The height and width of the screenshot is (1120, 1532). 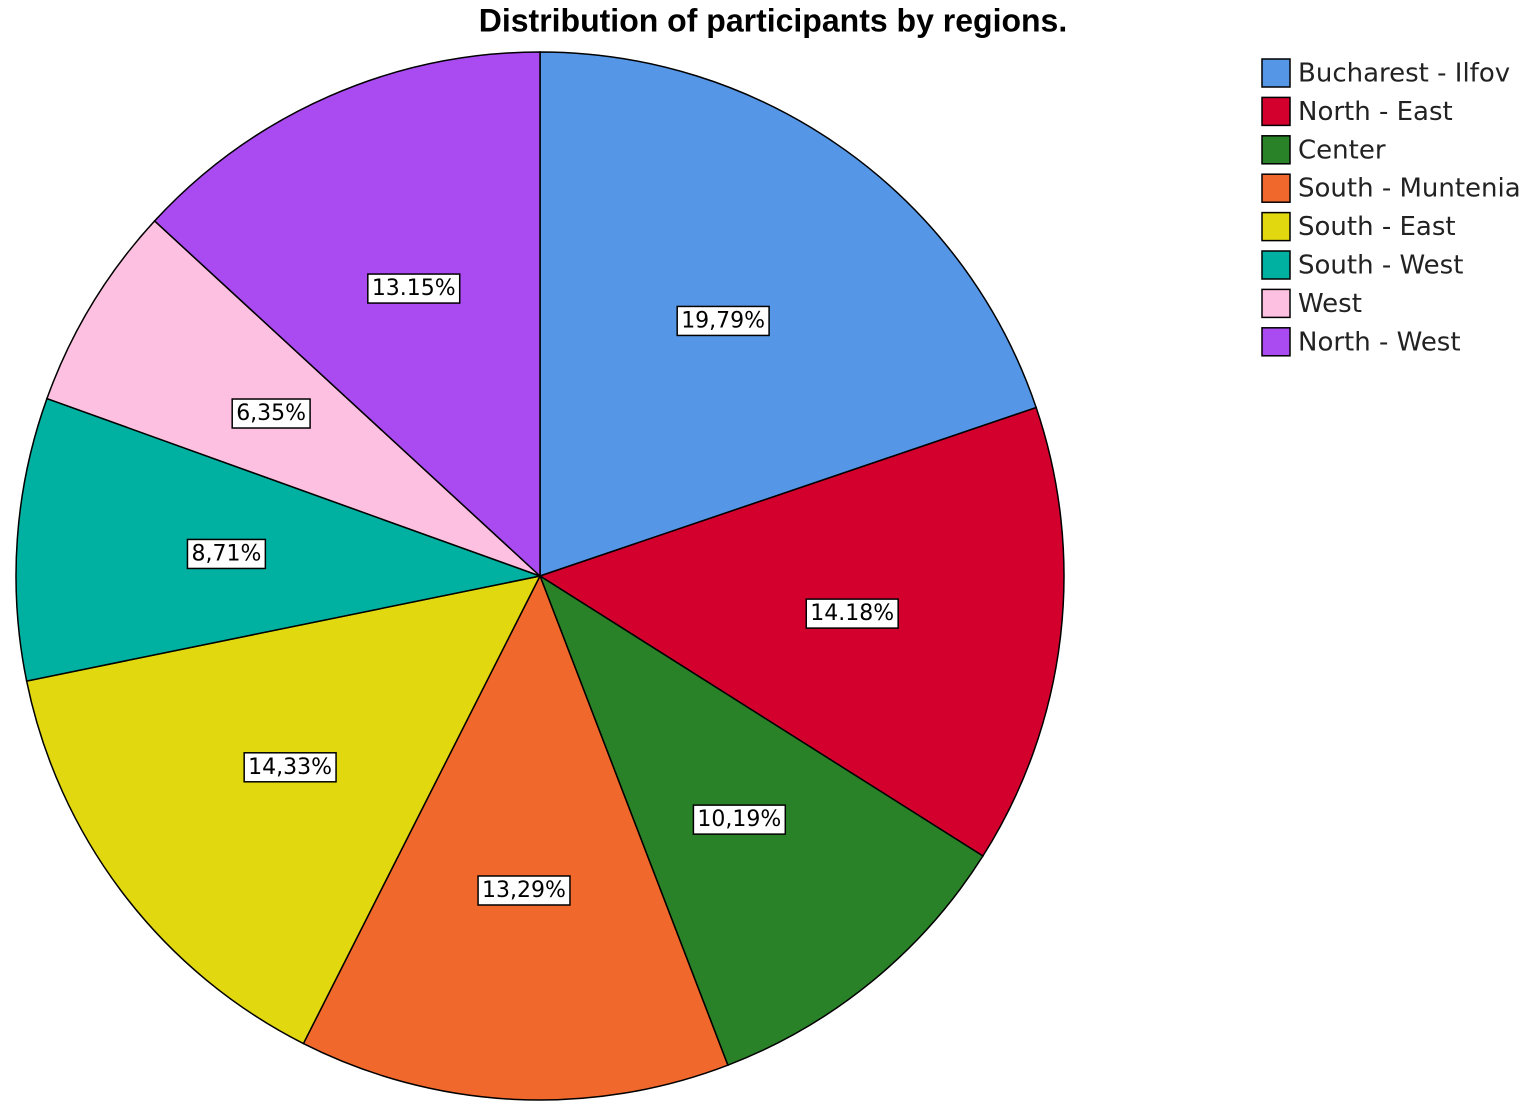 I want to click on value-label: 14.18%, so click(x=852, y=613).